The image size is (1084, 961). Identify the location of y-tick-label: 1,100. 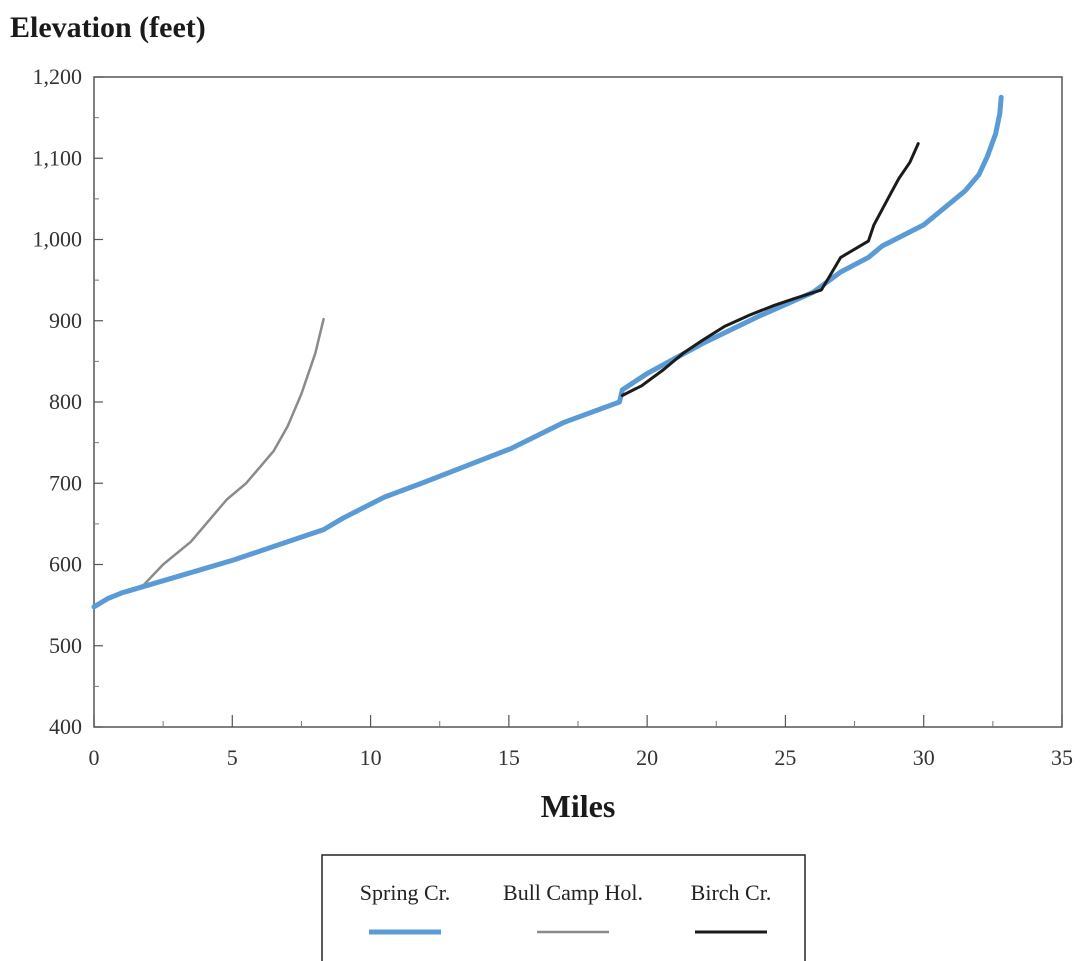
(58, 157).